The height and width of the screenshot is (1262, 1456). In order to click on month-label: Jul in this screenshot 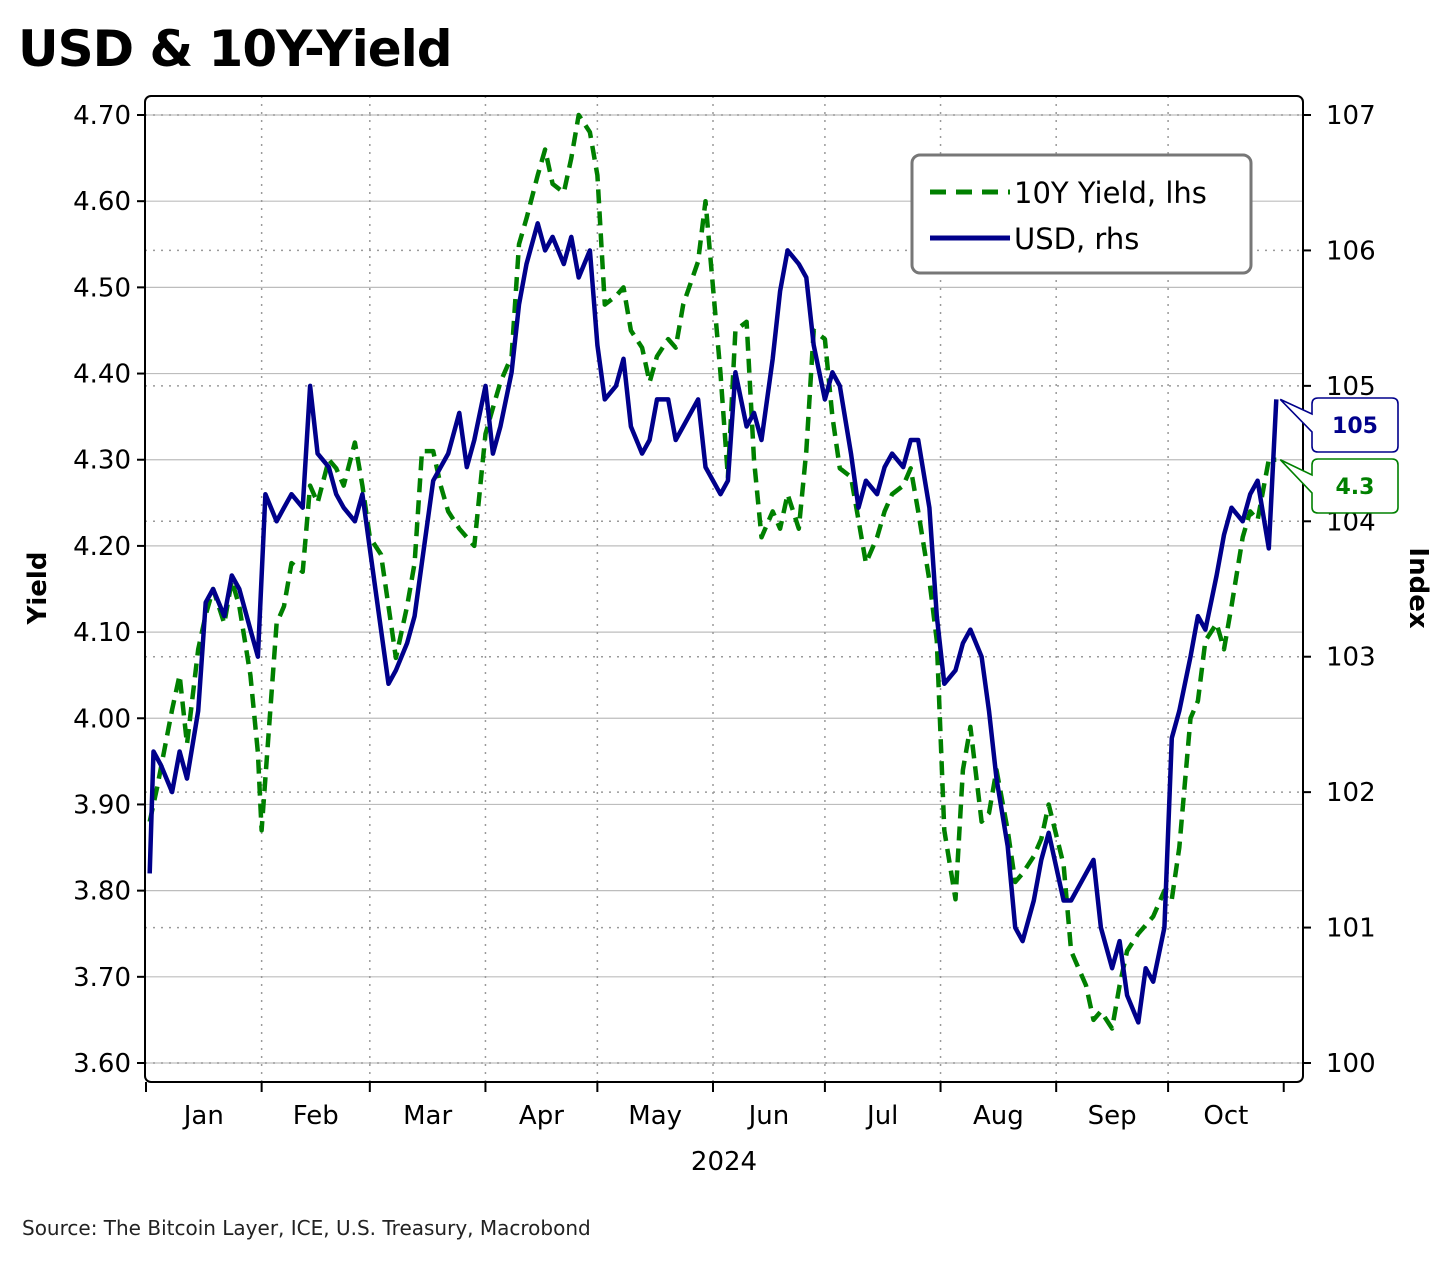, I will do `click(881, 1116)`.